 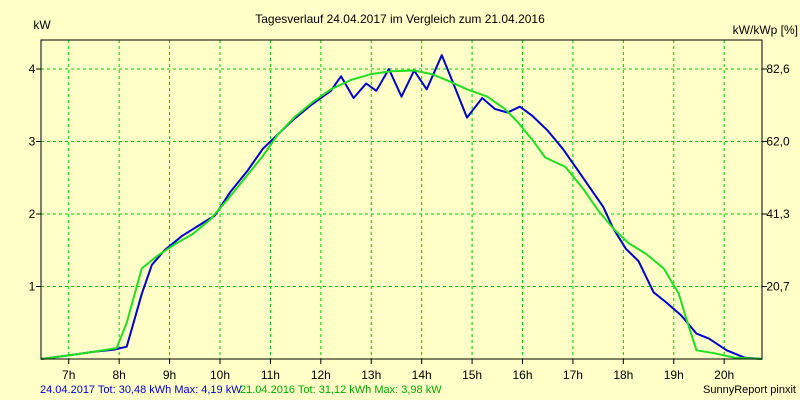 What do you see at coordinates (341, 390) in the screenshot?
I see `footer-stats-2016: 21.04.2016 Tot: 31,12 kWh Max: 3,98 kW` at bounding box center [341, 390].